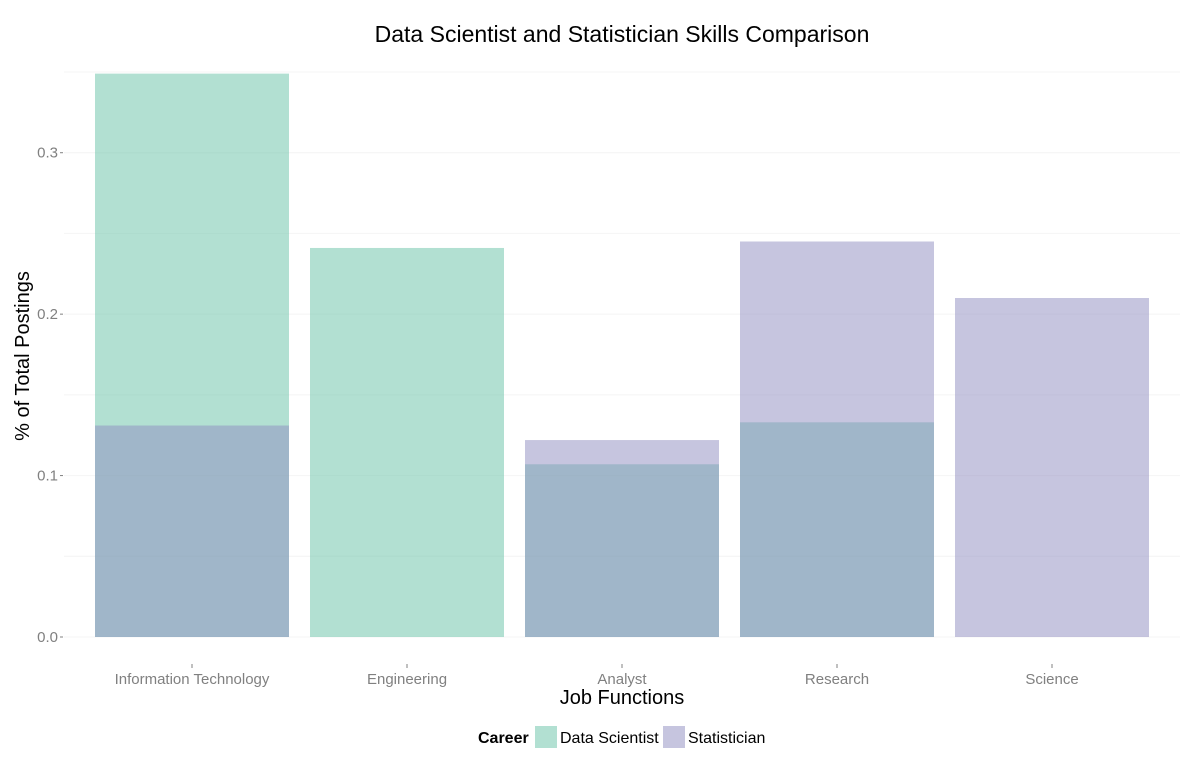 This screenshot has width=1200, height=775. What do you see at coordinates (609, 738) in the screenshot?
I see `legend-label-data-scientist: Data Scientist` at bounding box center [609, 738].